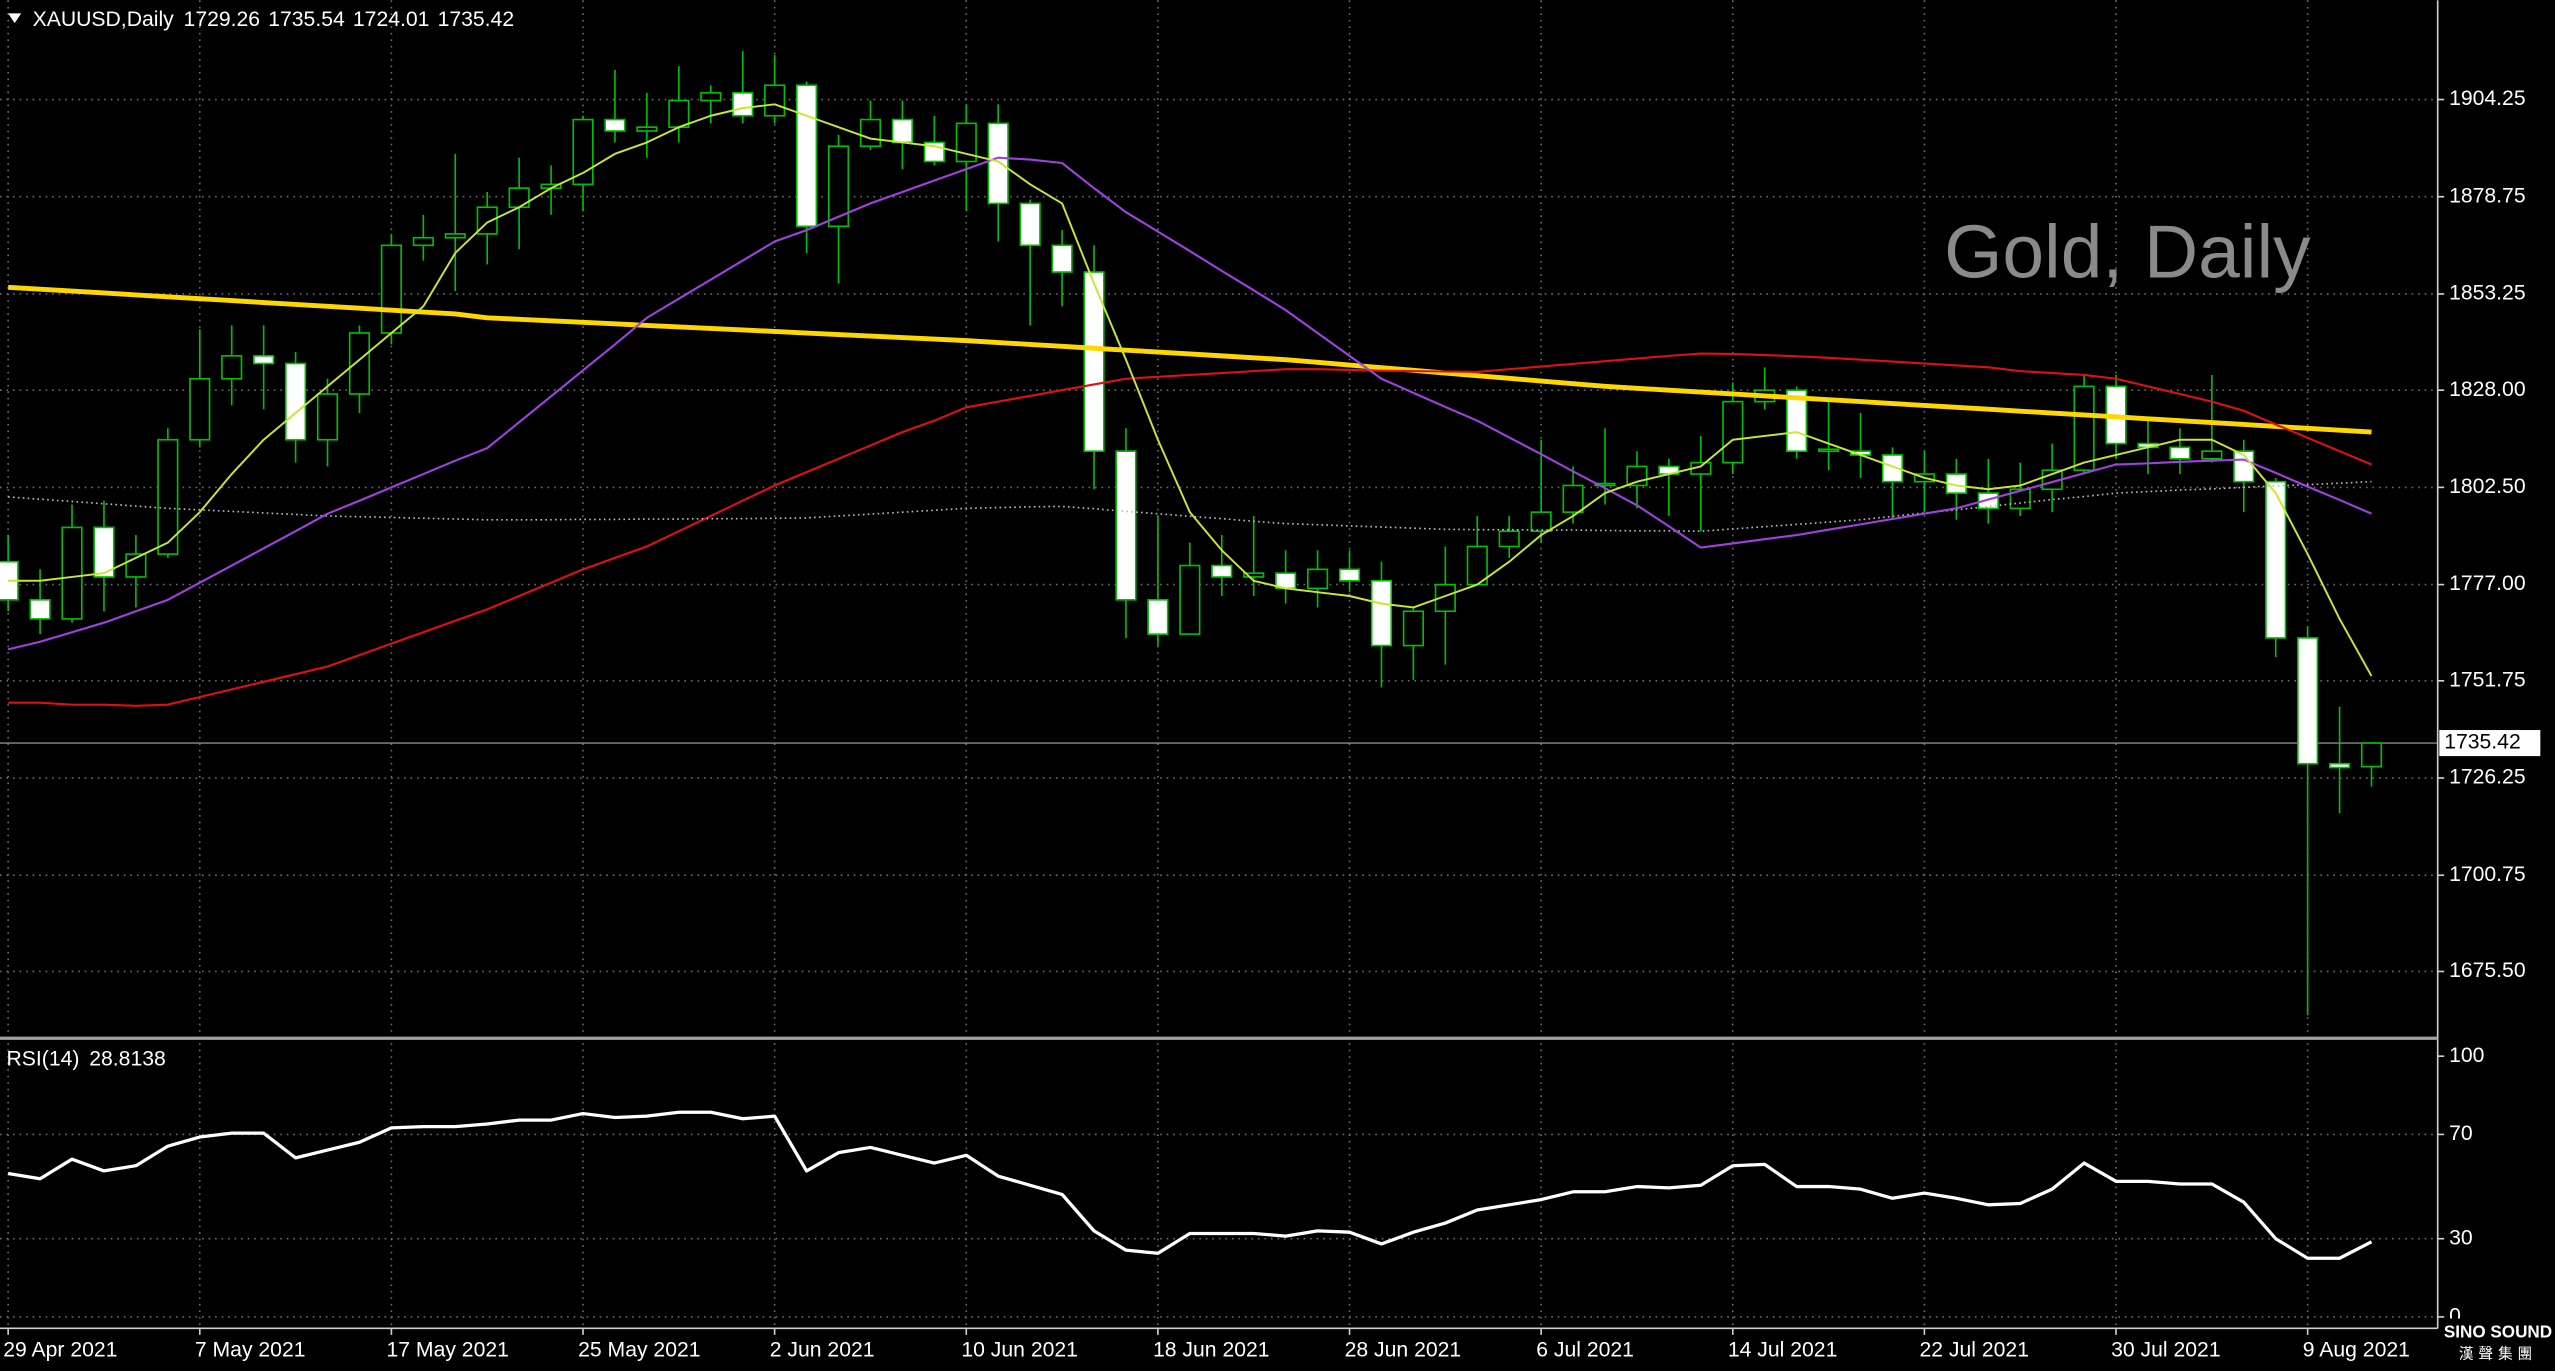 Image resolution: width=2555 pixels, height=1371 pixels. I want to click on y-tick-label: 1700.75, so click(2487, 874).